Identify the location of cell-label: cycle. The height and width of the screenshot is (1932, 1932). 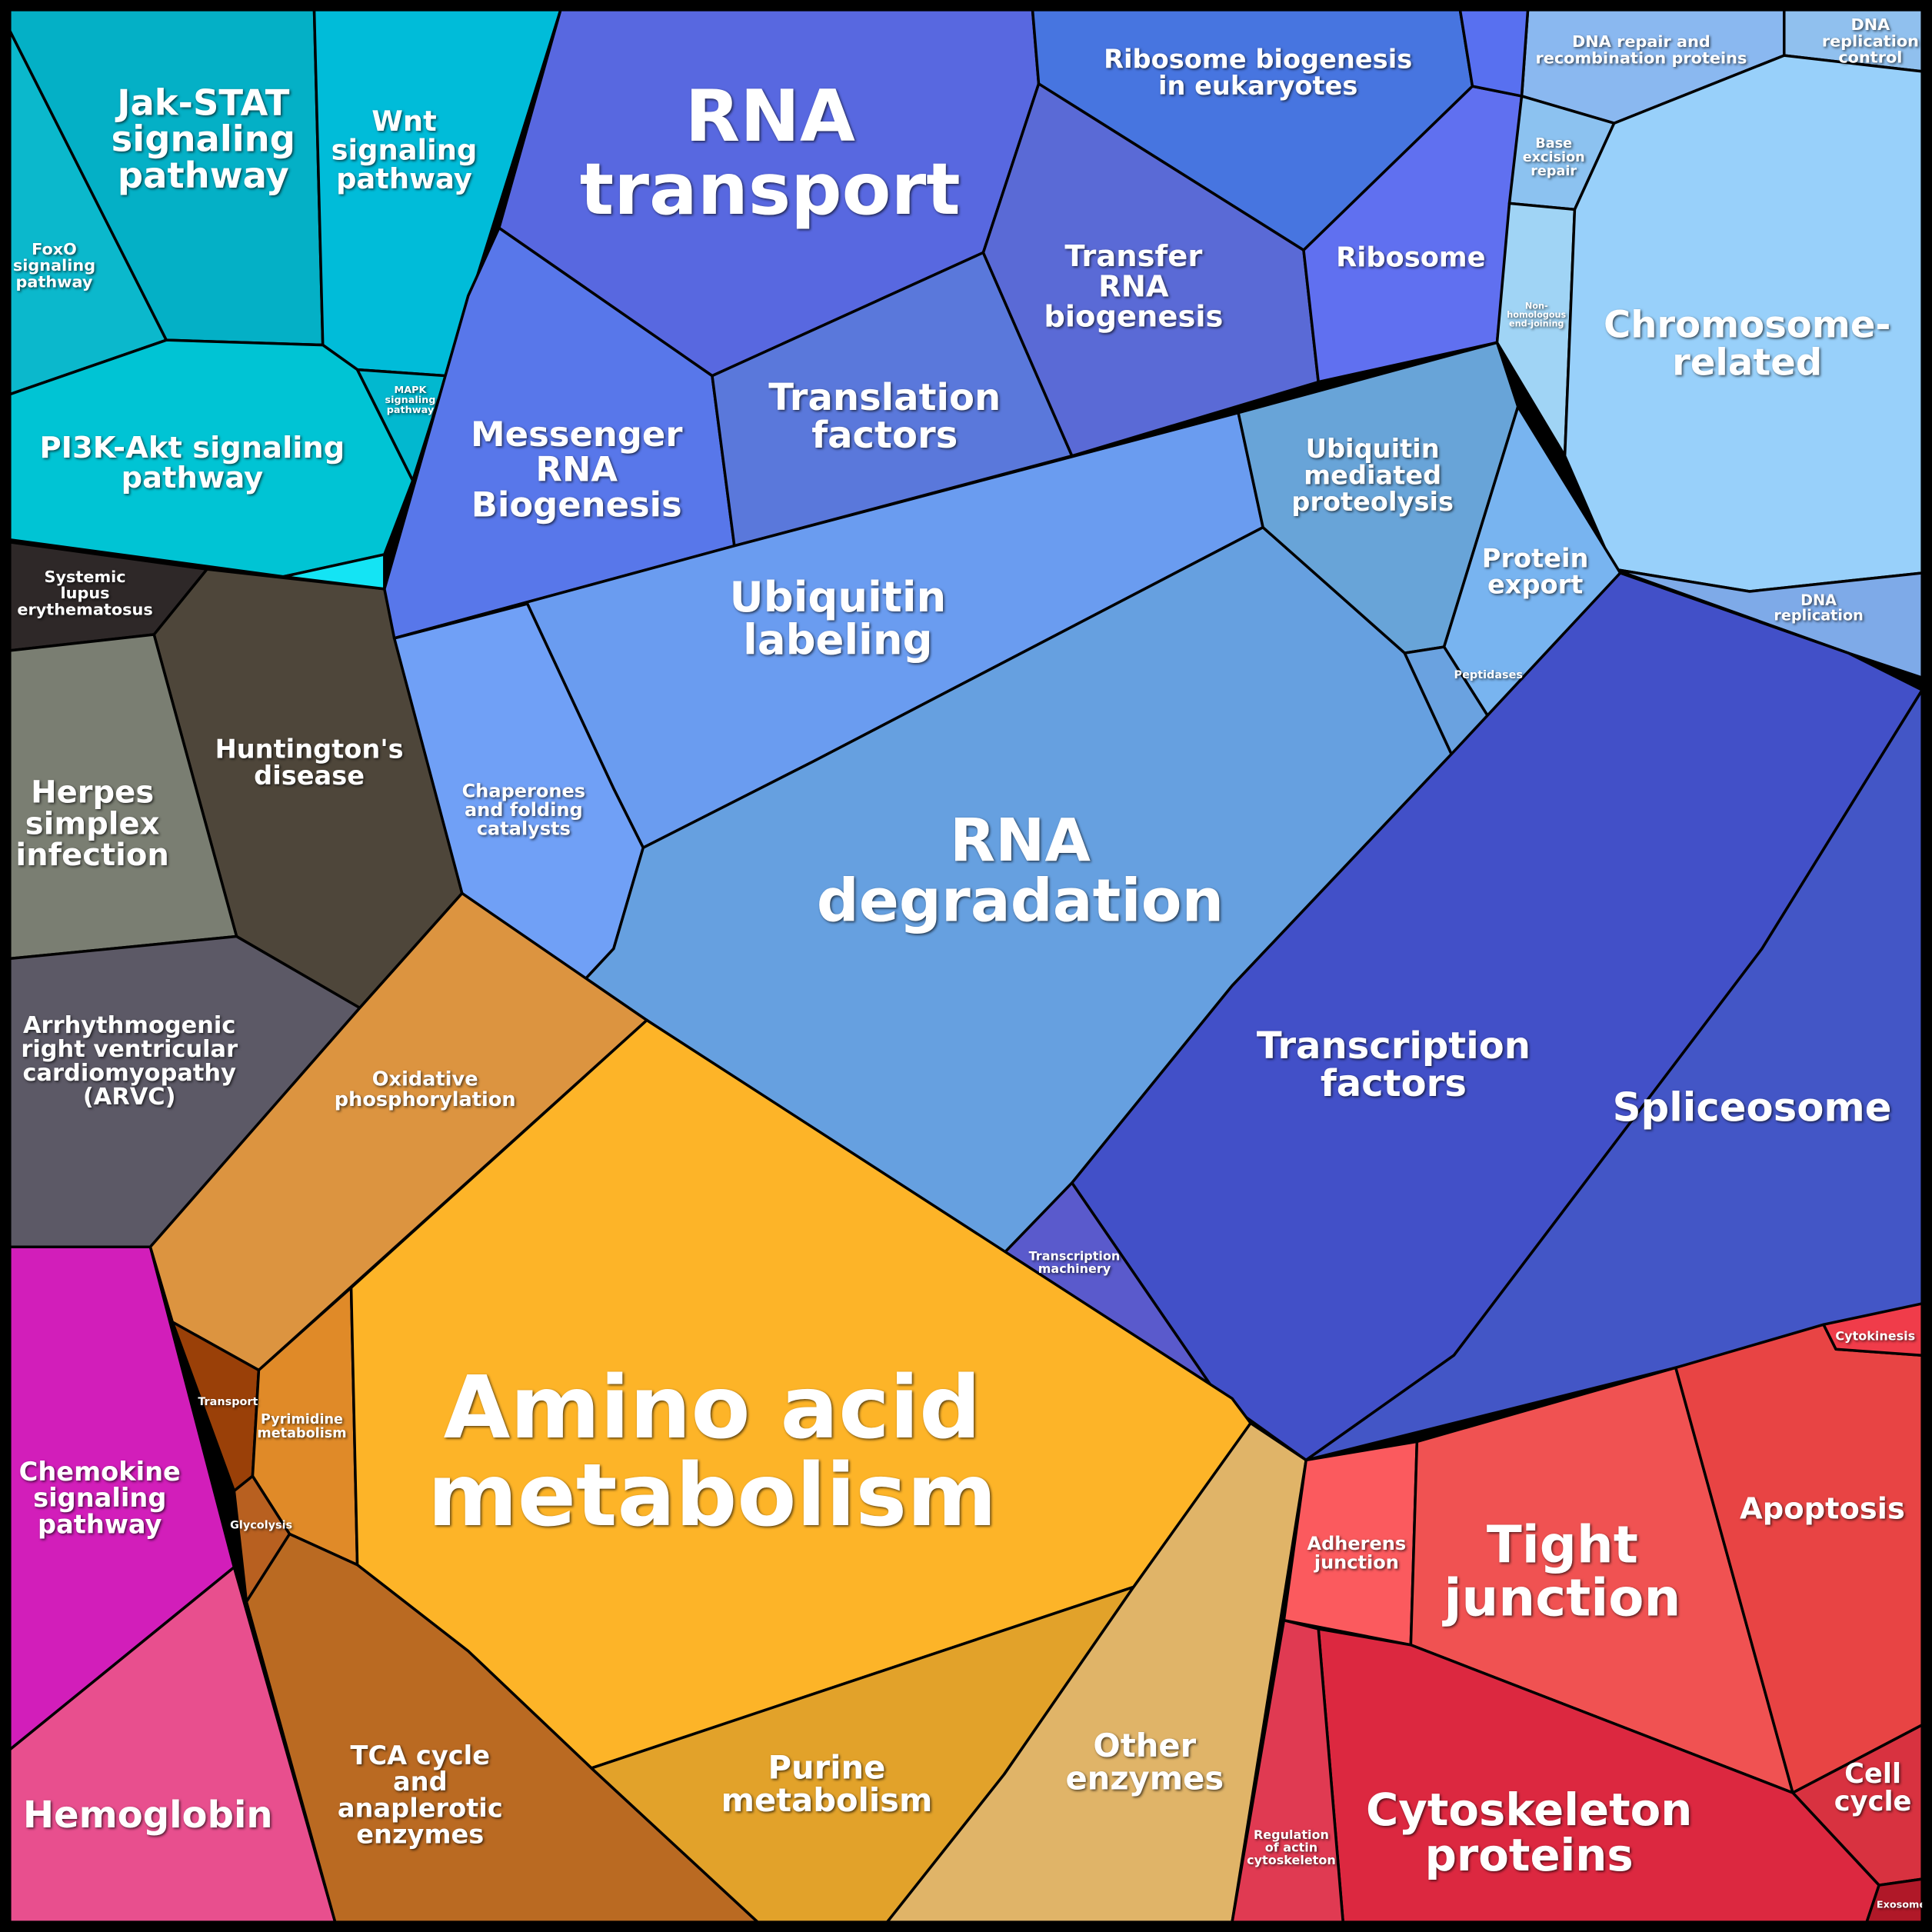
(1873, 1801).